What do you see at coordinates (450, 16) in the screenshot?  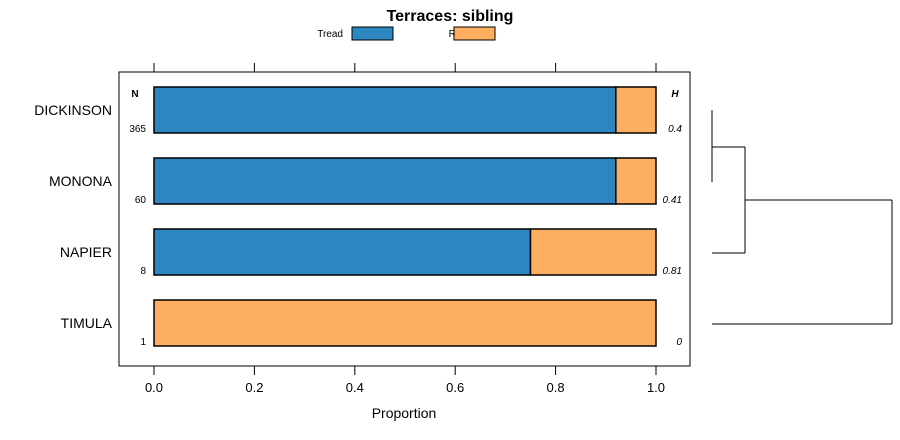 I see `chart-title: Terraces: sibling` at bounding box center [450, 16].